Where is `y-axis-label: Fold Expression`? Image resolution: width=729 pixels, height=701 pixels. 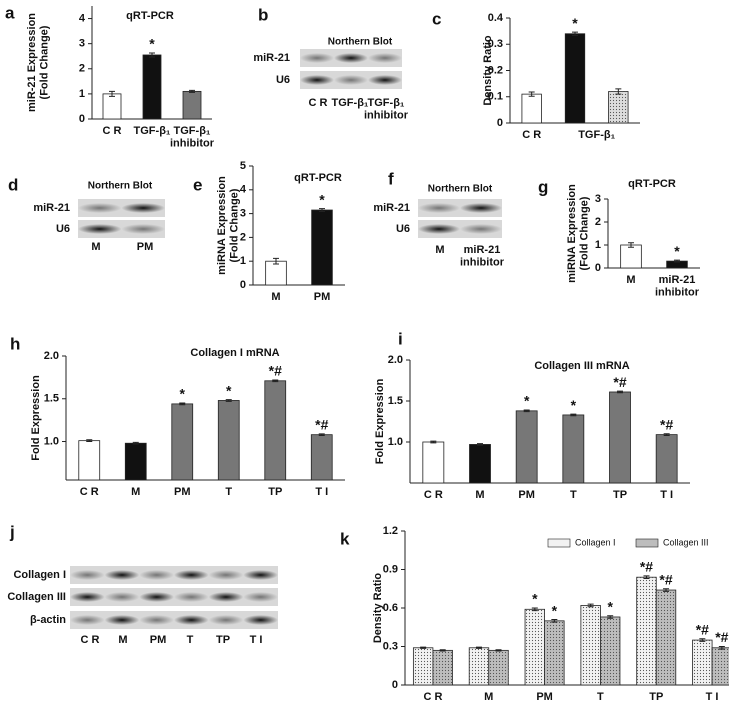
y-axis-label: Fold Expression is located at coordinates (36, 418).